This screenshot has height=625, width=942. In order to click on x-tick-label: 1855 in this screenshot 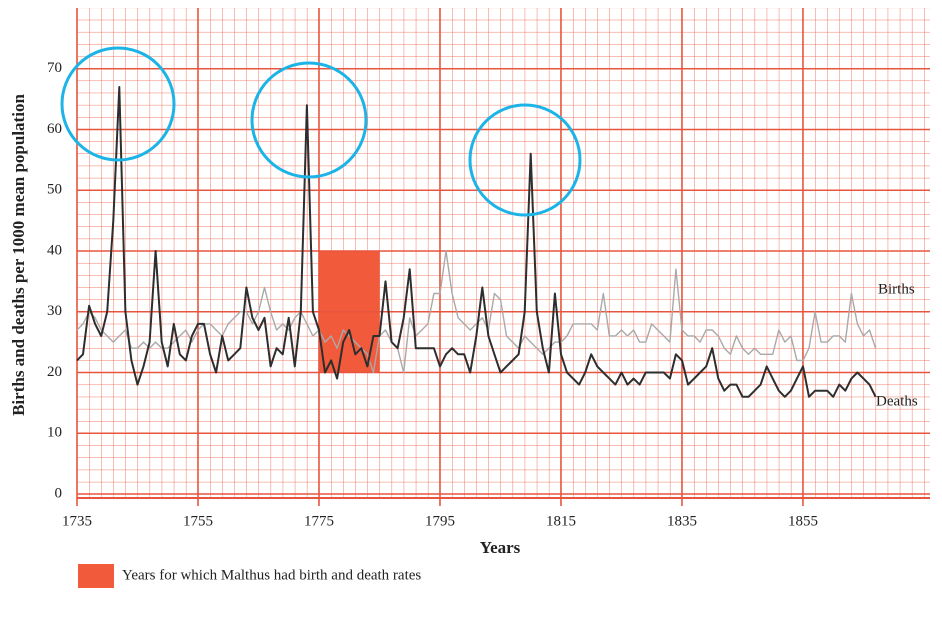, I will do `click(803, 521)`.